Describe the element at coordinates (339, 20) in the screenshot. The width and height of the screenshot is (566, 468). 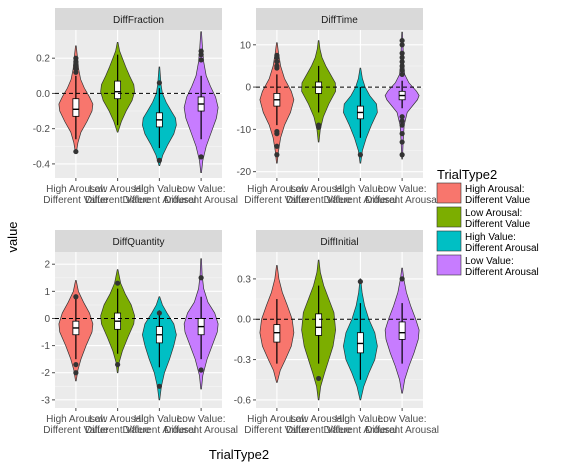
I see `facet-strip-label: DiffTime` at that location.